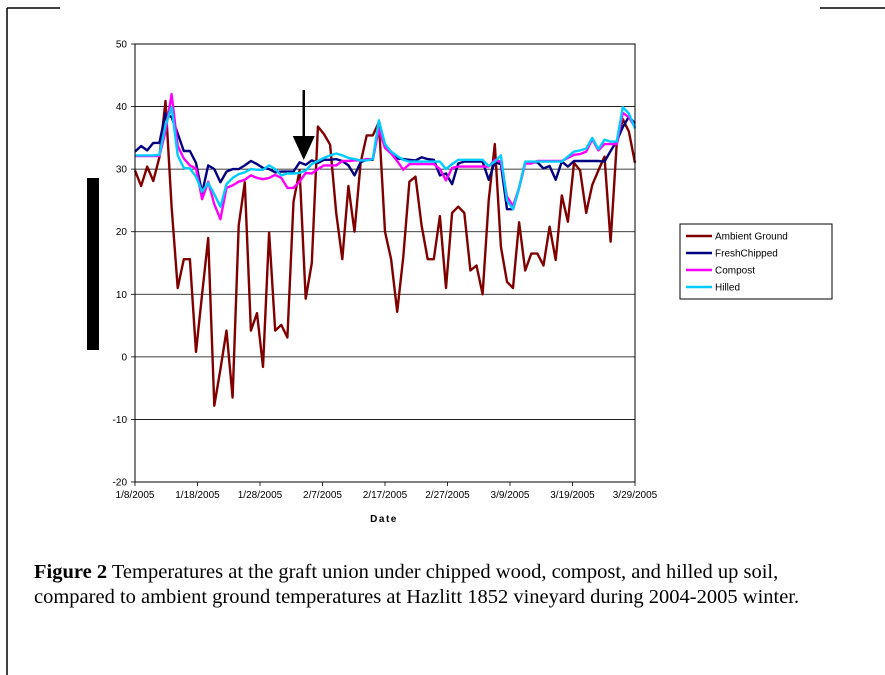 Image resolution: width=885 pixels, height=675 pixels. What do you see at coordinates (303, 148) in the screenshot?
I see `arrow-head` at bounding box center [303, 148].